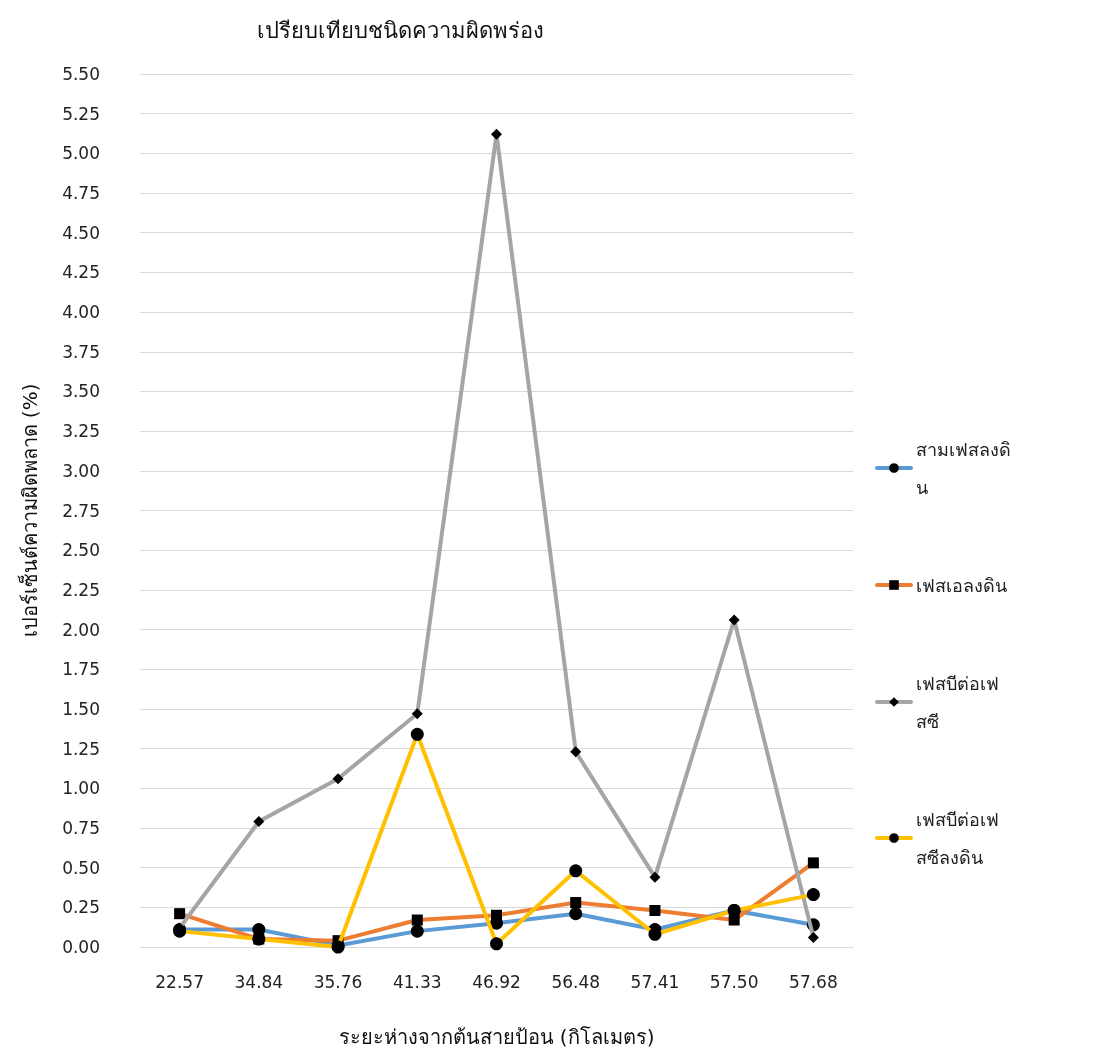  Describe the element at coordinates (338, 981) in the screenshot. I see `x-tick-label: 35.76` at that location.